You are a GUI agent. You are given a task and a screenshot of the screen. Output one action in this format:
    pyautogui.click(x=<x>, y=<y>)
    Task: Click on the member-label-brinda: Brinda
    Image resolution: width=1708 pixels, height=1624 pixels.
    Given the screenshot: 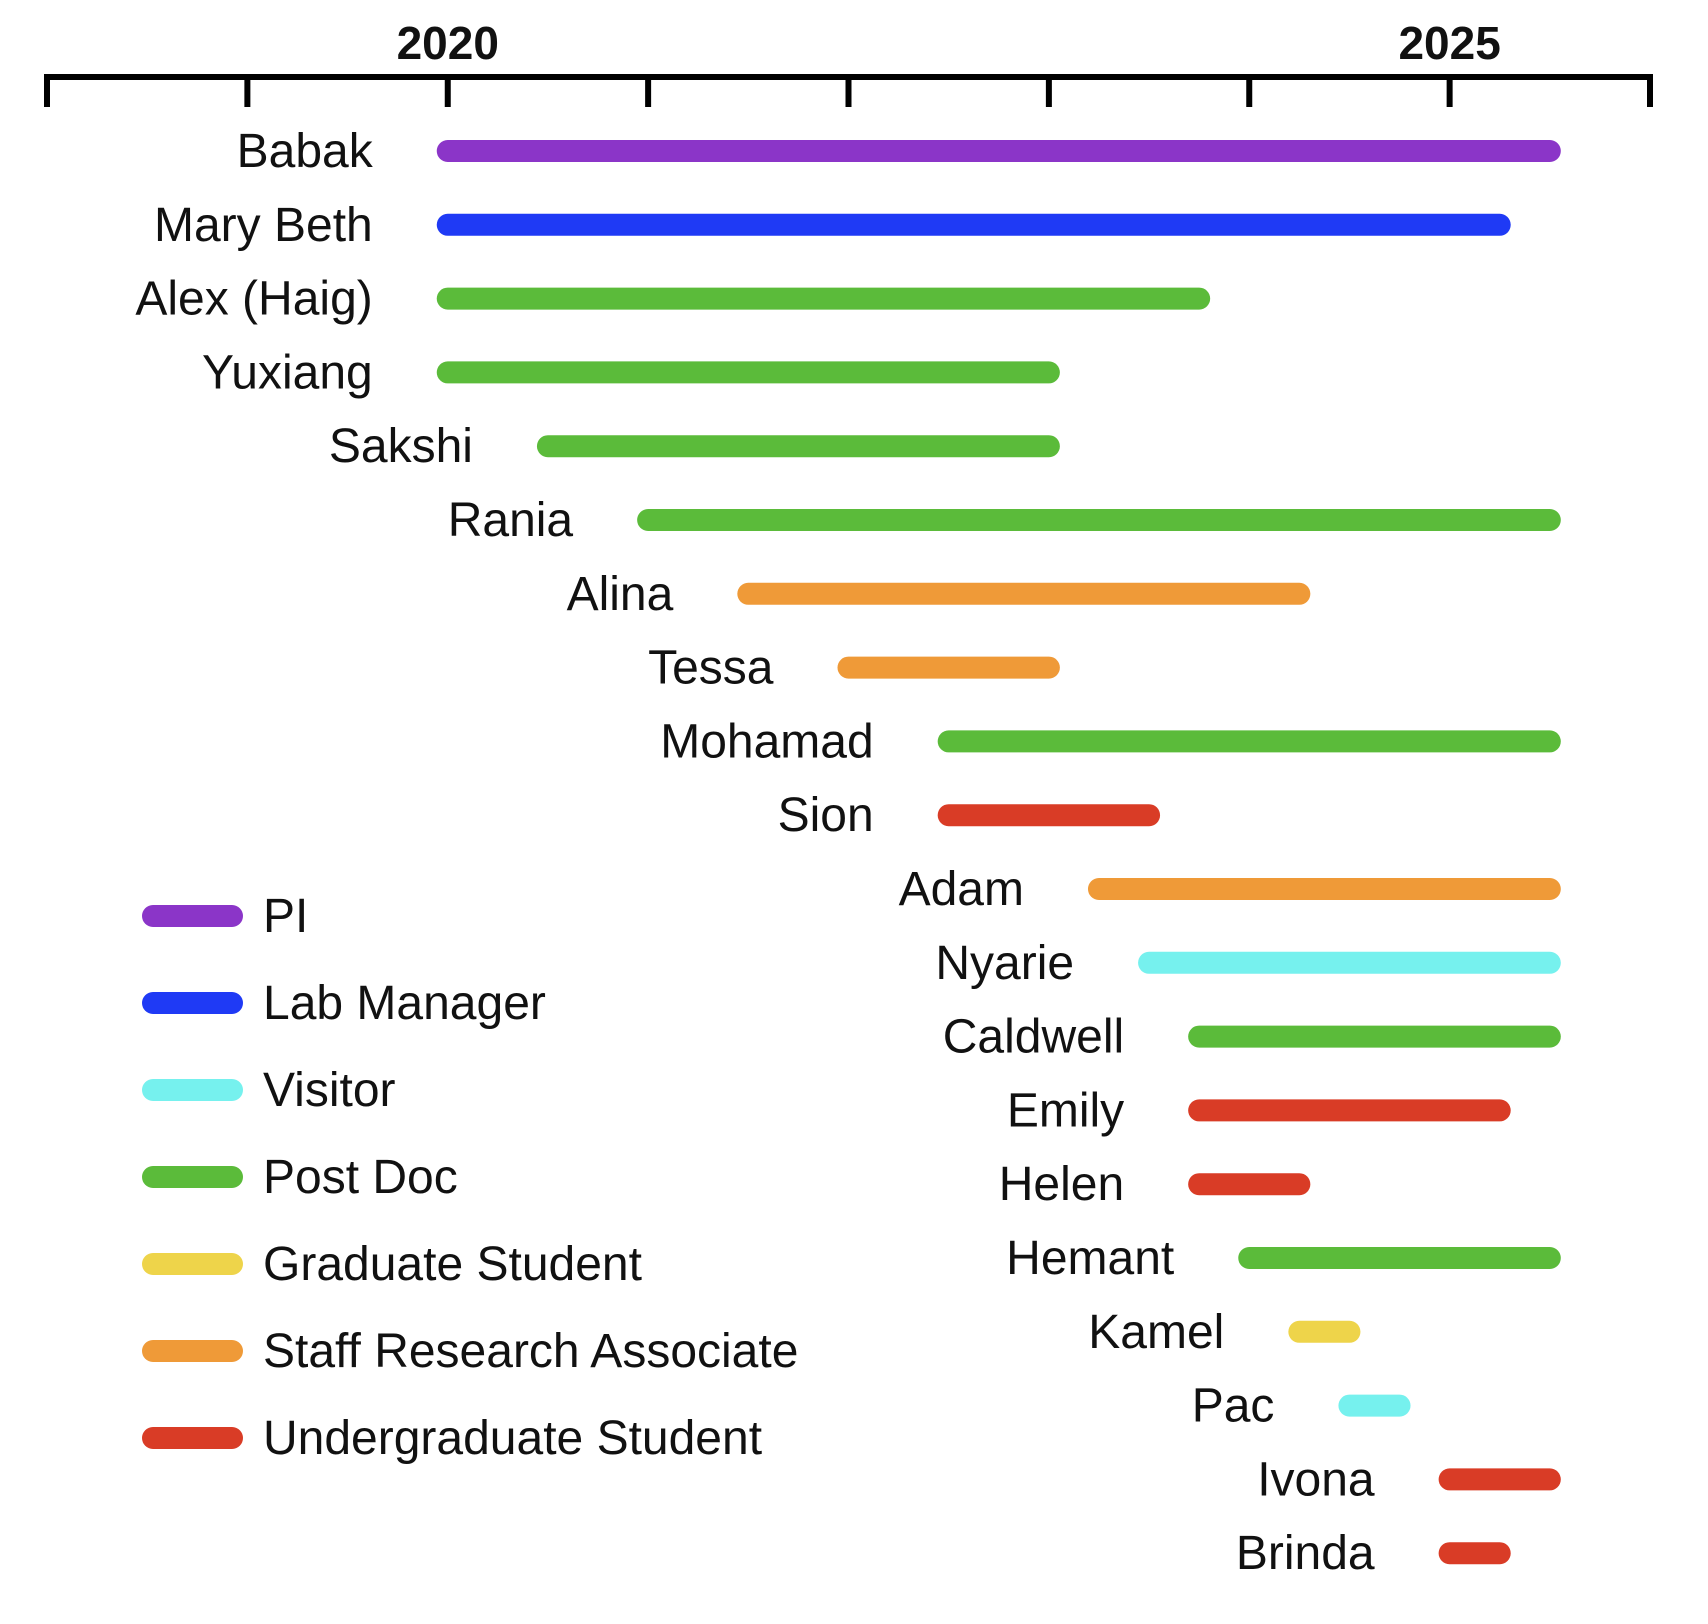 What is the action you would take?
    pyautogui.click(x=1305, y=1553)
    